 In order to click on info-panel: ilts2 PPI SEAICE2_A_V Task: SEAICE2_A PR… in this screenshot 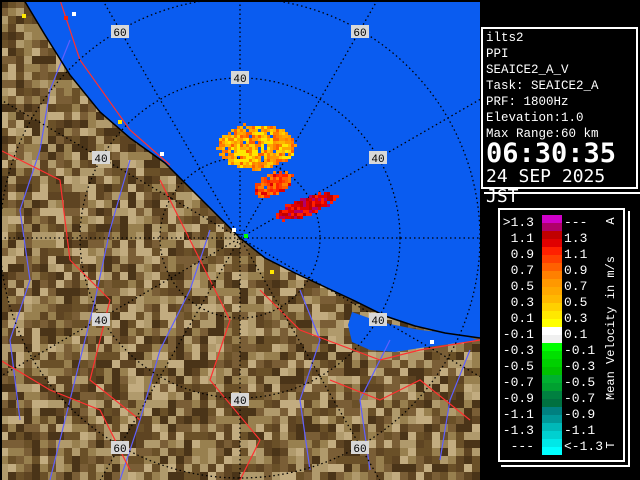, I will do `click(559, 117)`.